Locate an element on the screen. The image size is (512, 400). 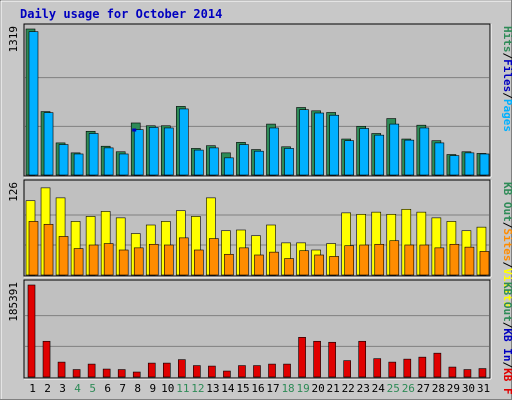
x-tick-label: 19 is located at coordinates (302, 388).